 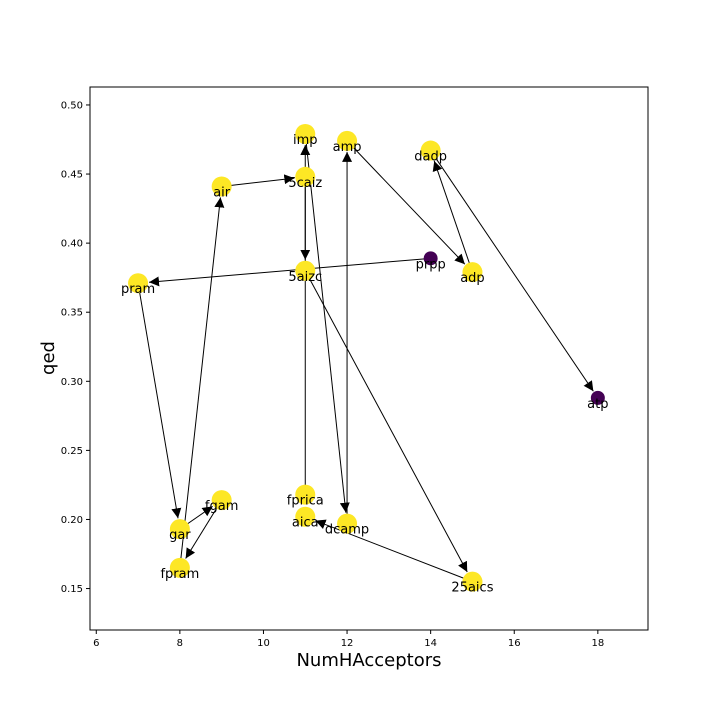 What do you see at coordinates (514, 643) in the screenshot?
I see `x-tick-label: 16` at bounding box center [514, 643].